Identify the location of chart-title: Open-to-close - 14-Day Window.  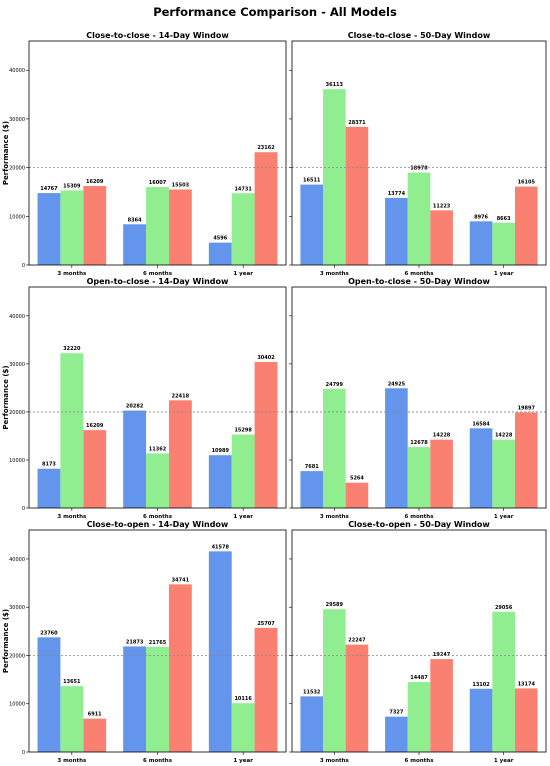
(158, 281).